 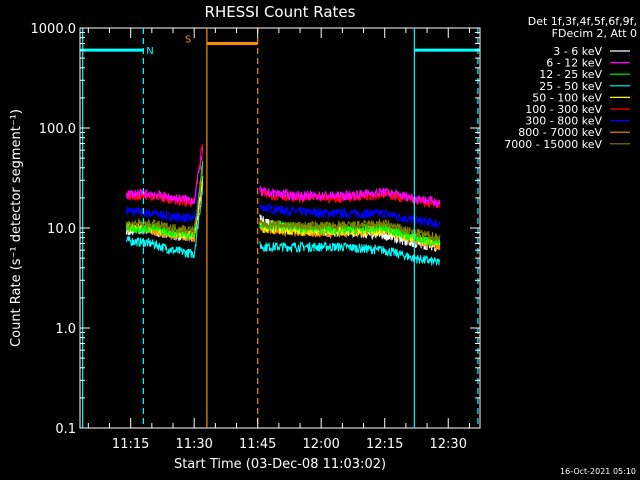 I want to click on y-tick-label: 100.0, so click(x=57, y=129).